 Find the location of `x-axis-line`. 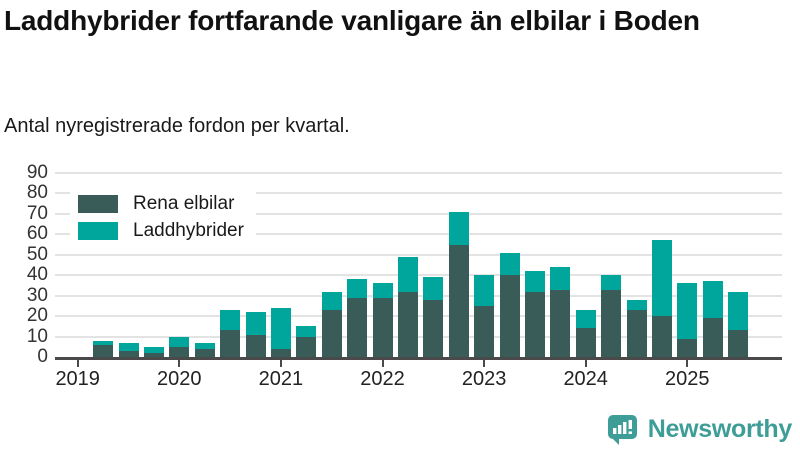

x-axis-line is located at coordinates (418, 358).